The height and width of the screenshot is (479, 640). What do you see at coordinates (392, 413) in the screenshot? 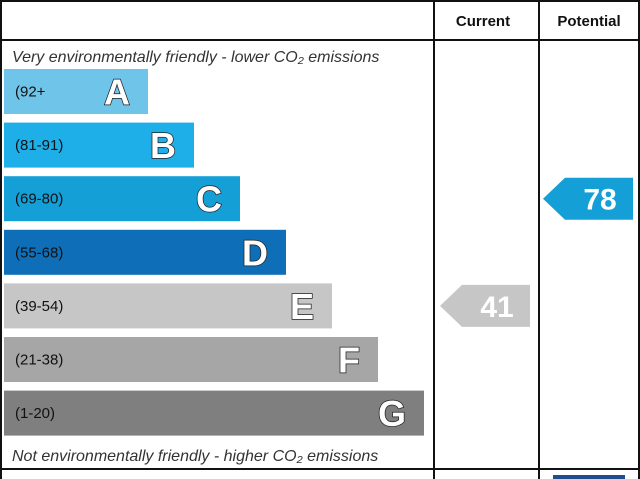
I see `band-letter-g: G` at bounding box center [392, 413].